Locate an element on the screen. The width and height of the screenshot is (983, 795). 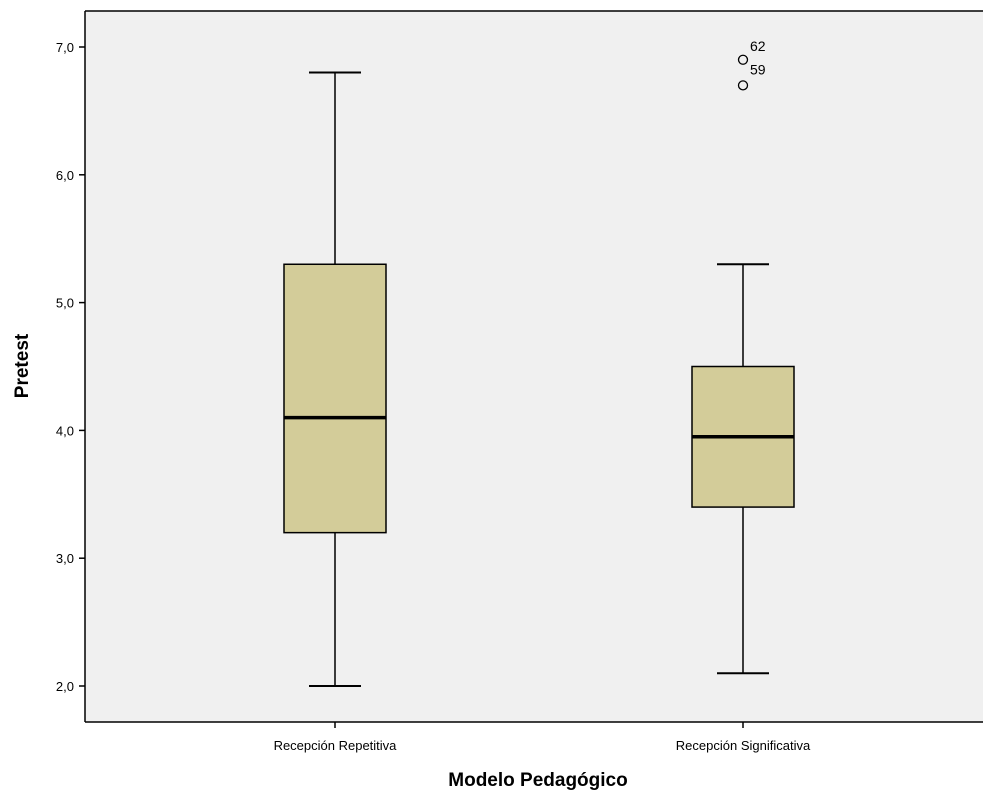
y-axis-title: Pretest is located at coordinates (22, 365).